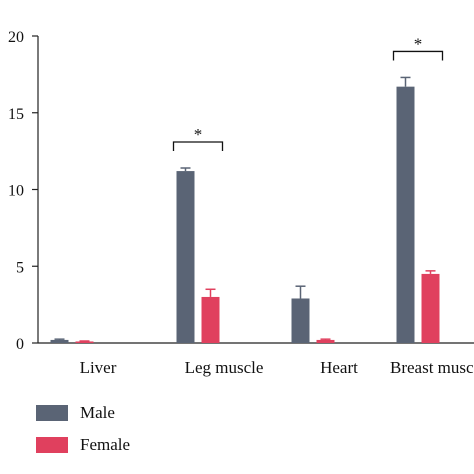 Image resolution: width=474 pixels, height=474 pixels. What do you see at coordinates (59, 341) in the screenshot?
I see `bar-male-liver` at bounding box center [59, 341].